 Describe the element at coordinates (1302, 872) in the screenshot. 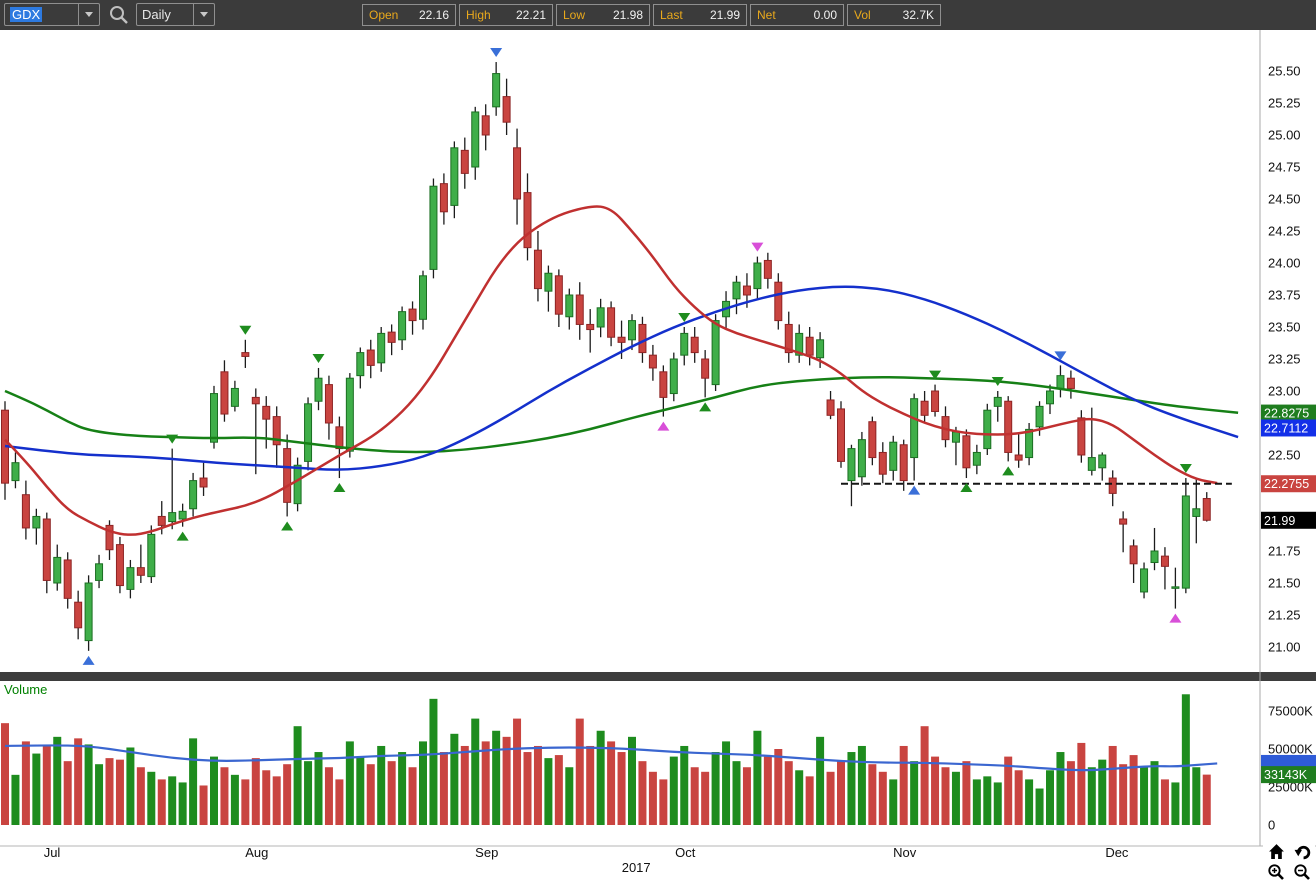

I see `zoom-out-button` at that location.